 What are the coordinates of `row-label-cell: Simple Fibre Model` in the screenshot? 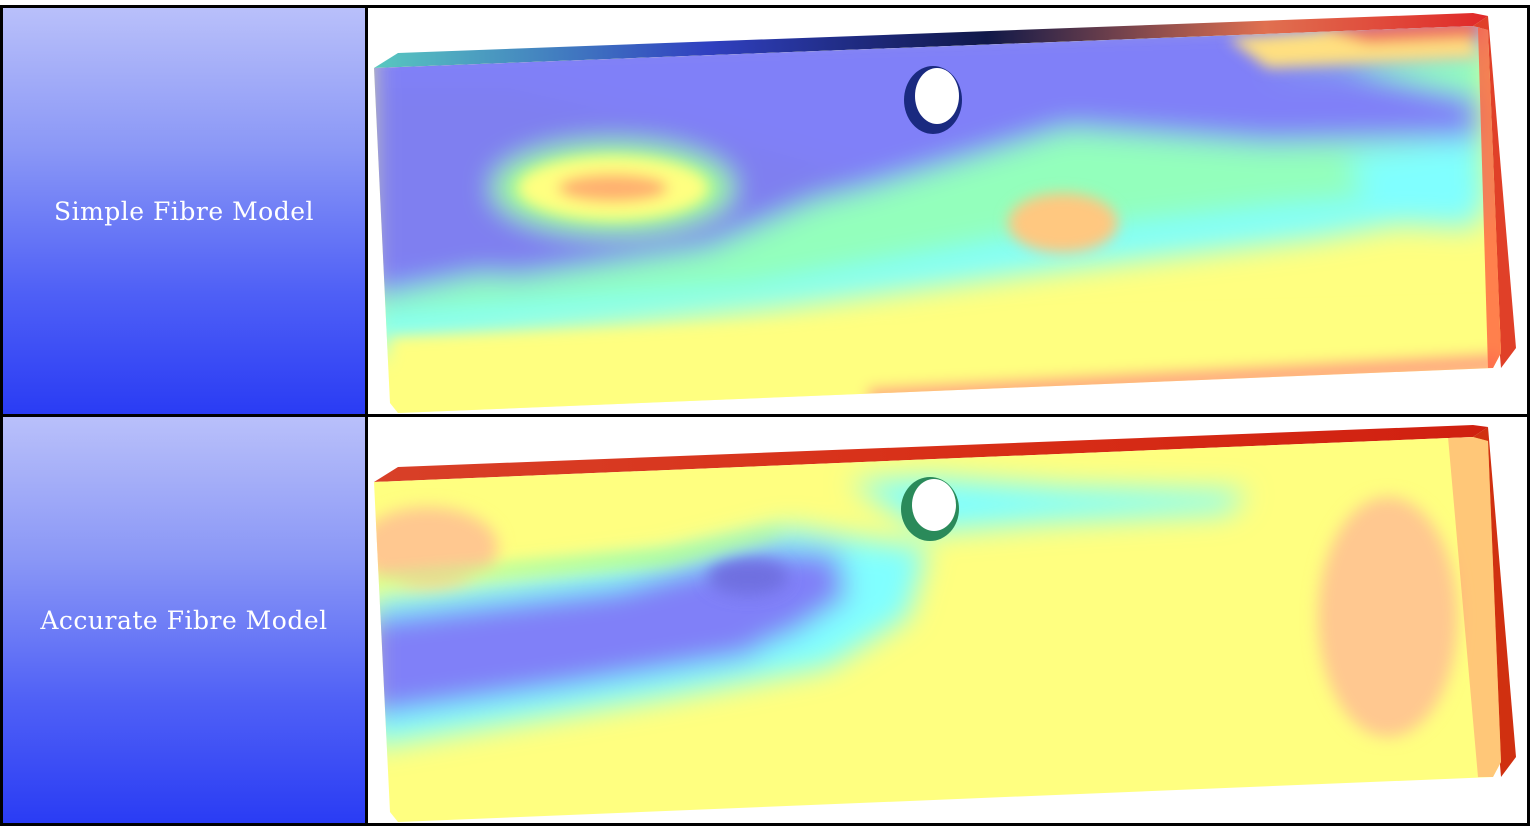 It's located at (184, 211).